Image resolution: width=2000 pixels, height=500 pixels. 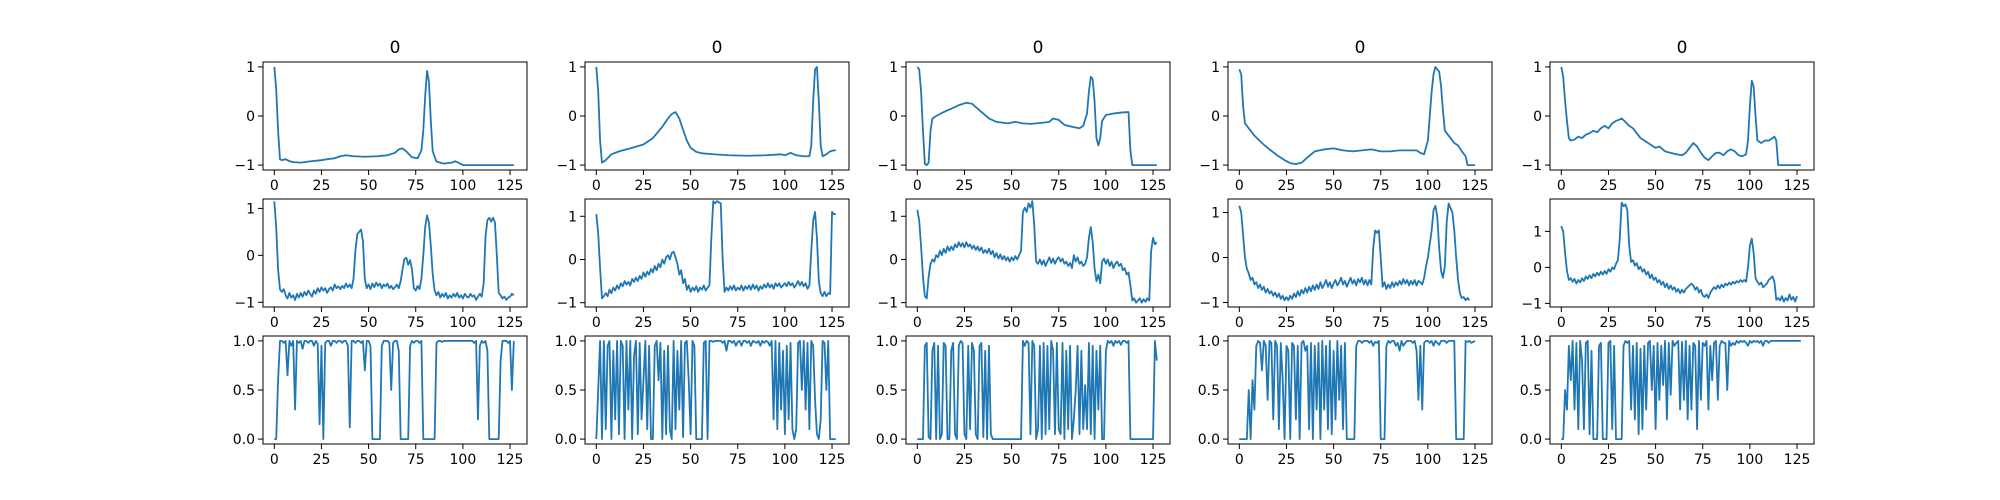 I want to click on subplot-r2-c4: 0 25 50 75 100 125 0.0 0.5 1.0, so click(x=1667, y=401).